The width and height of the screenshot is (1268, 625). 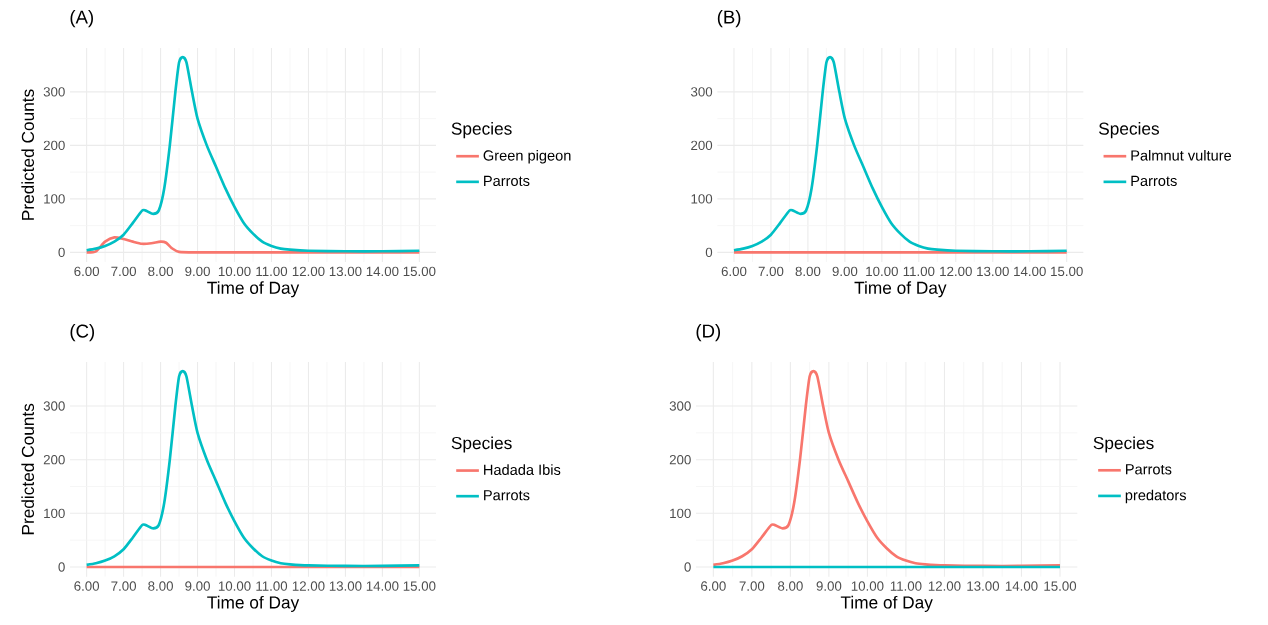 What do you see at coordinates (522, 469) in the screenshot?
I see `legend-label: Hadada Ibis` at bounding box center [522, 469].